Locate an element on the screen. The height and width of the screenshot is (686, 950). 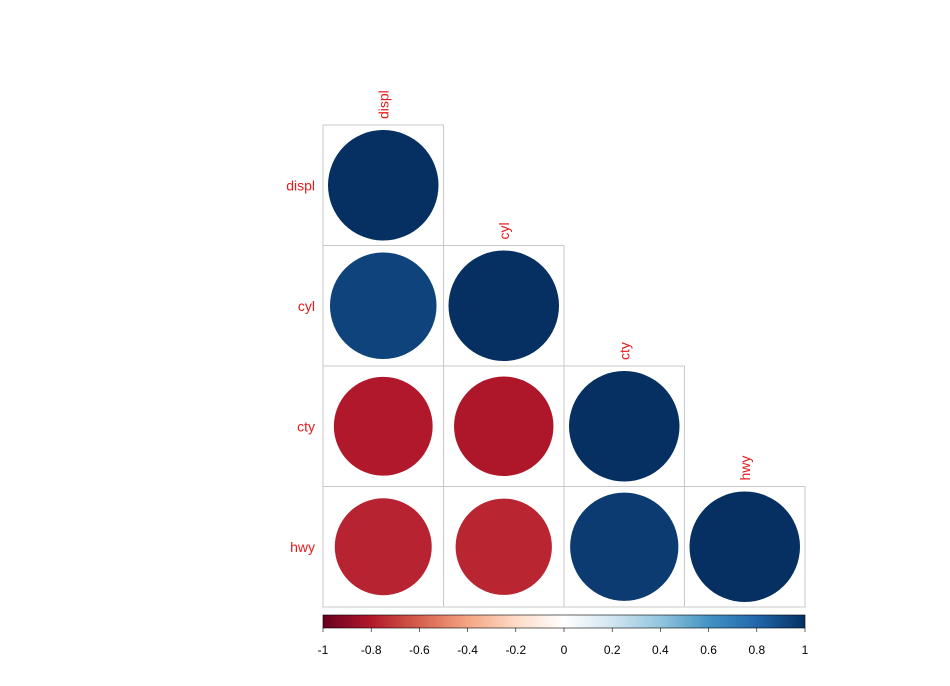
correlation-circle-cty-cyl is located at coordinates (504, 426).